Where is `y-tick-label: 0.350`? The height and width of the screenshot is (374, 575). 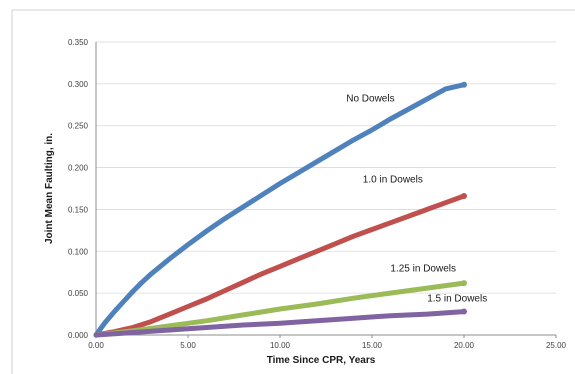 y-tick-label: 0.350 is located at coordinates (78, 42).